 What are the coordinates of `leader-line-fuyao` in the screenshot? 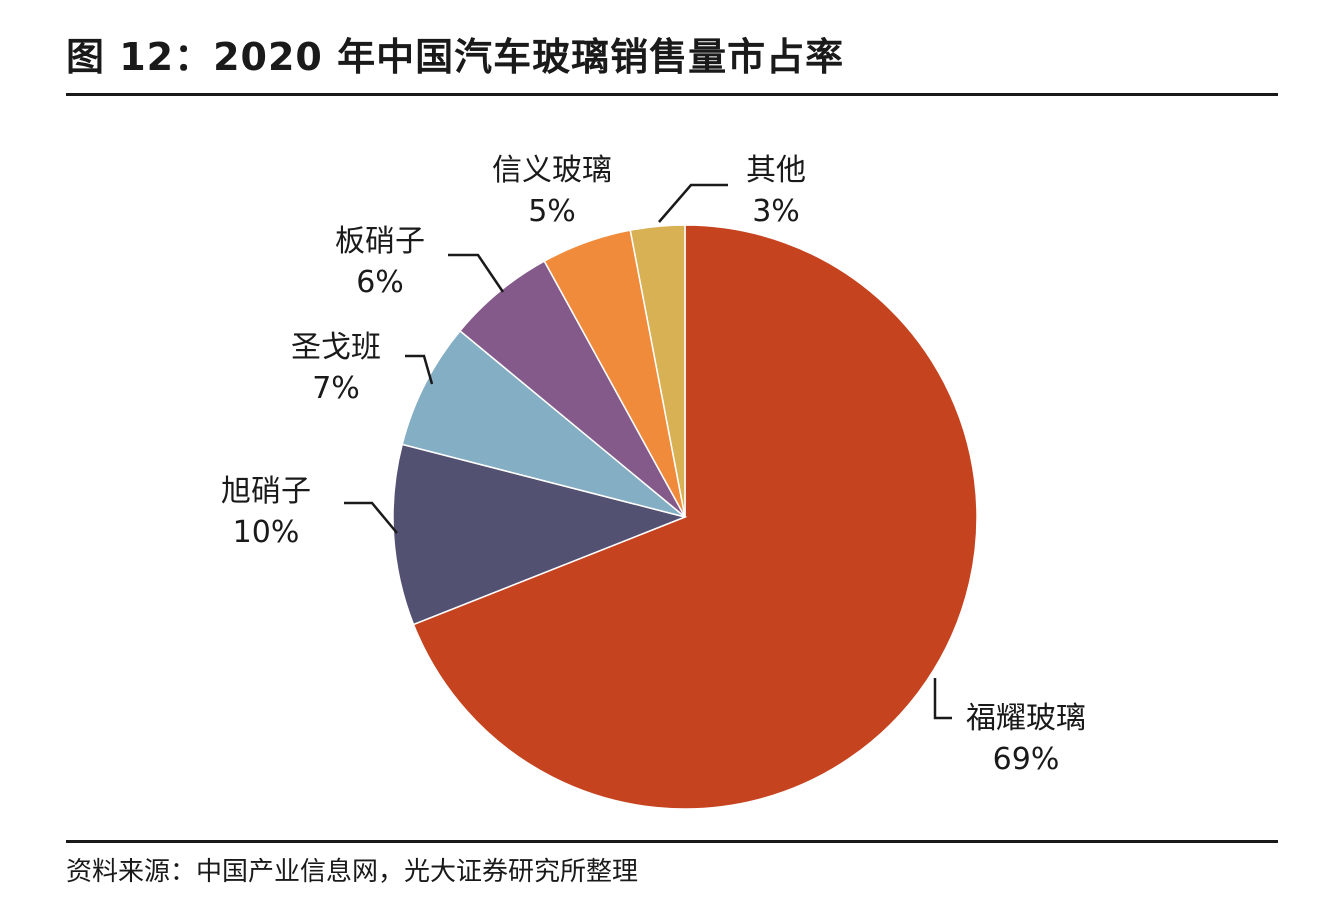 It's located at (942, 699).